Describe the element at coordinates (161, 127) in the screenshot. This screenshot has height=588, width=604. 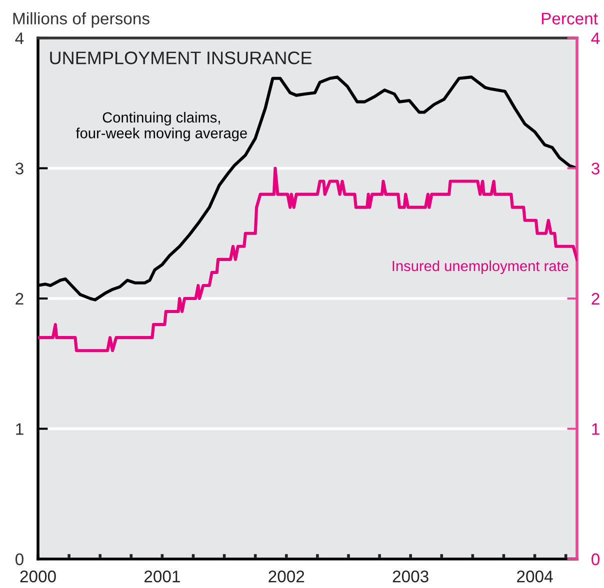
I see `series-label: Continuing claims, four-week moving average` at that location.